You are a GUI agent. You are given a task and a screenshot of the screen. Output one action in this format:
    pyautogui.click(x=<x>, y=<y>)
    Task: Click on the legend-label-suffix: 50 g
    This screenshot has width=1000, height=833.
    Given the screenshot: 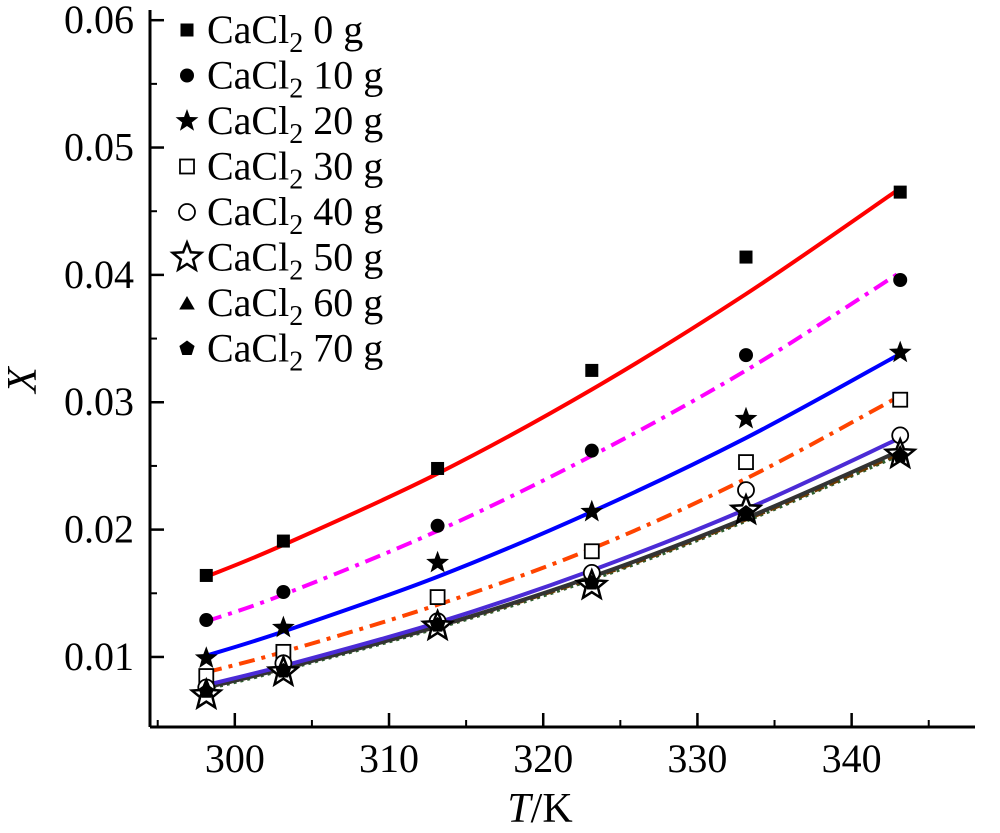 What is the action you would take?
    pyautogui.click(x=343, y=257)
    